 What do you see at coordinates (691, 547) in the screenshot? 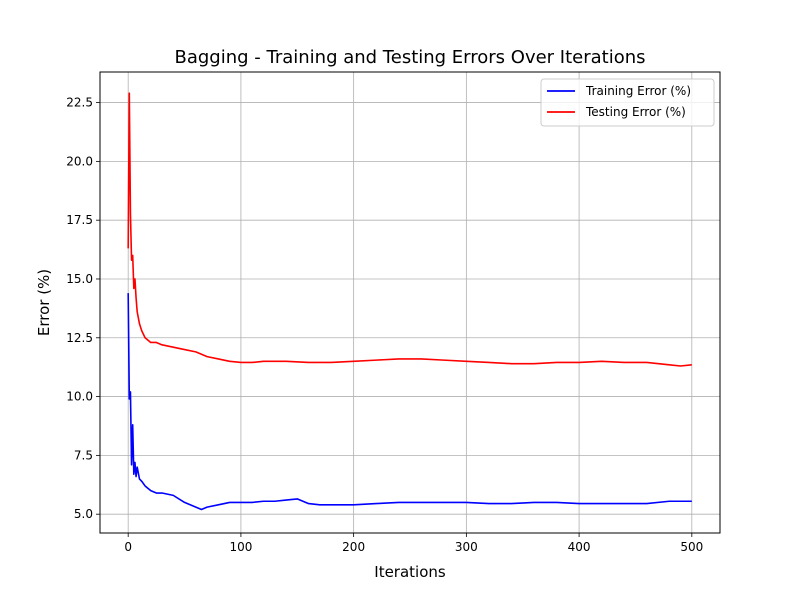
I see `x-tick-label: 500` at bounding box center [691, 547].